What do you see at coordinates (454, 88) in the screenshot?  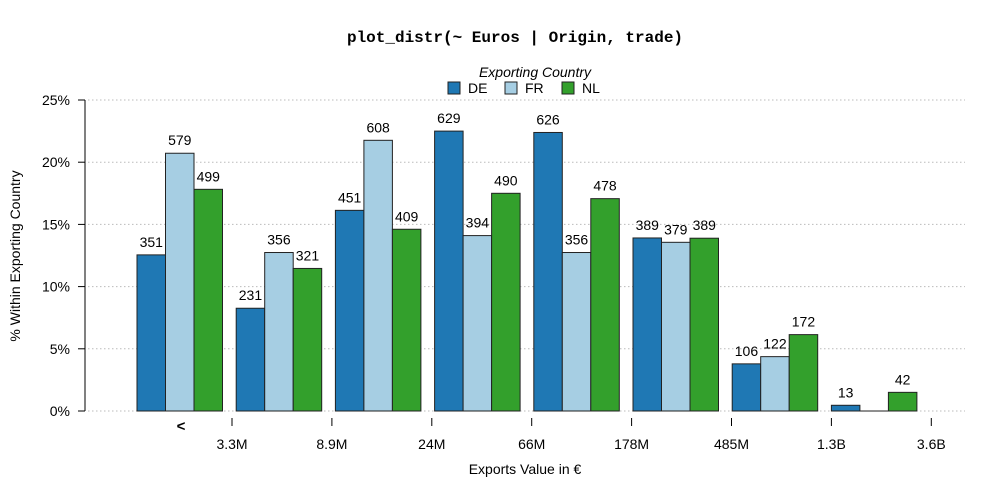 I see `legend-swatch-DE` at bounding box center [454, 88].